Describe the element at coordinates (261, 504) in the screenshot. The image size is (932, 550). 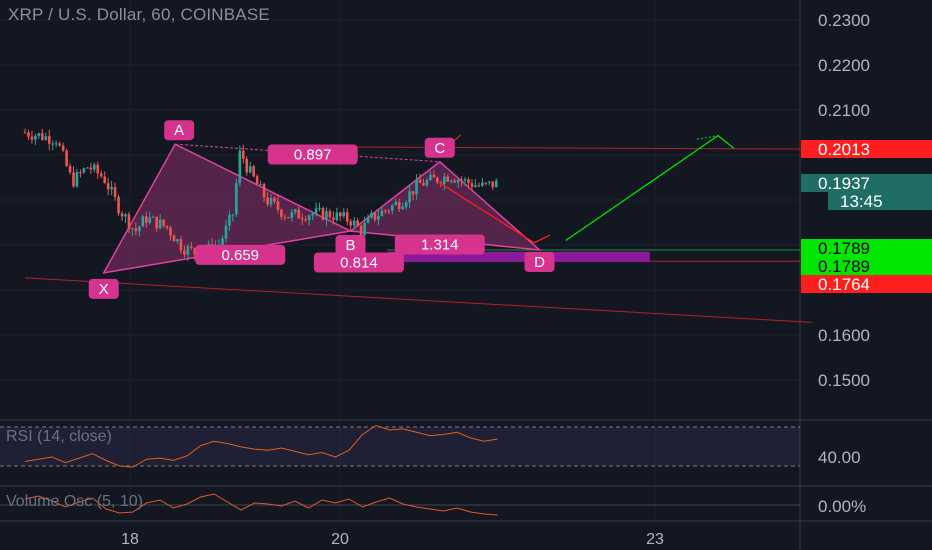
I see `volume-osc-line` at that location.